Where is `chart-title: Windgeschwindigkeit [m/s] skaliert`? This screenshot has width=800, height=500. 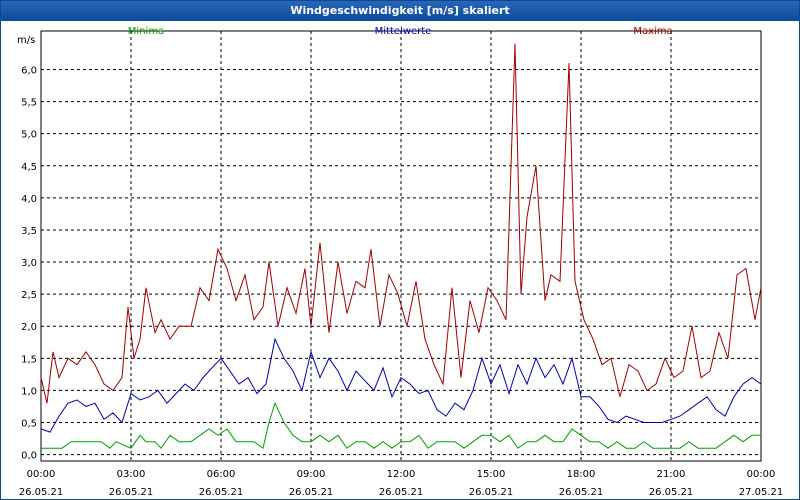 chart-title: Windgeschwindigkeit [m/s] skaliert is located at coordinates (400, 11).